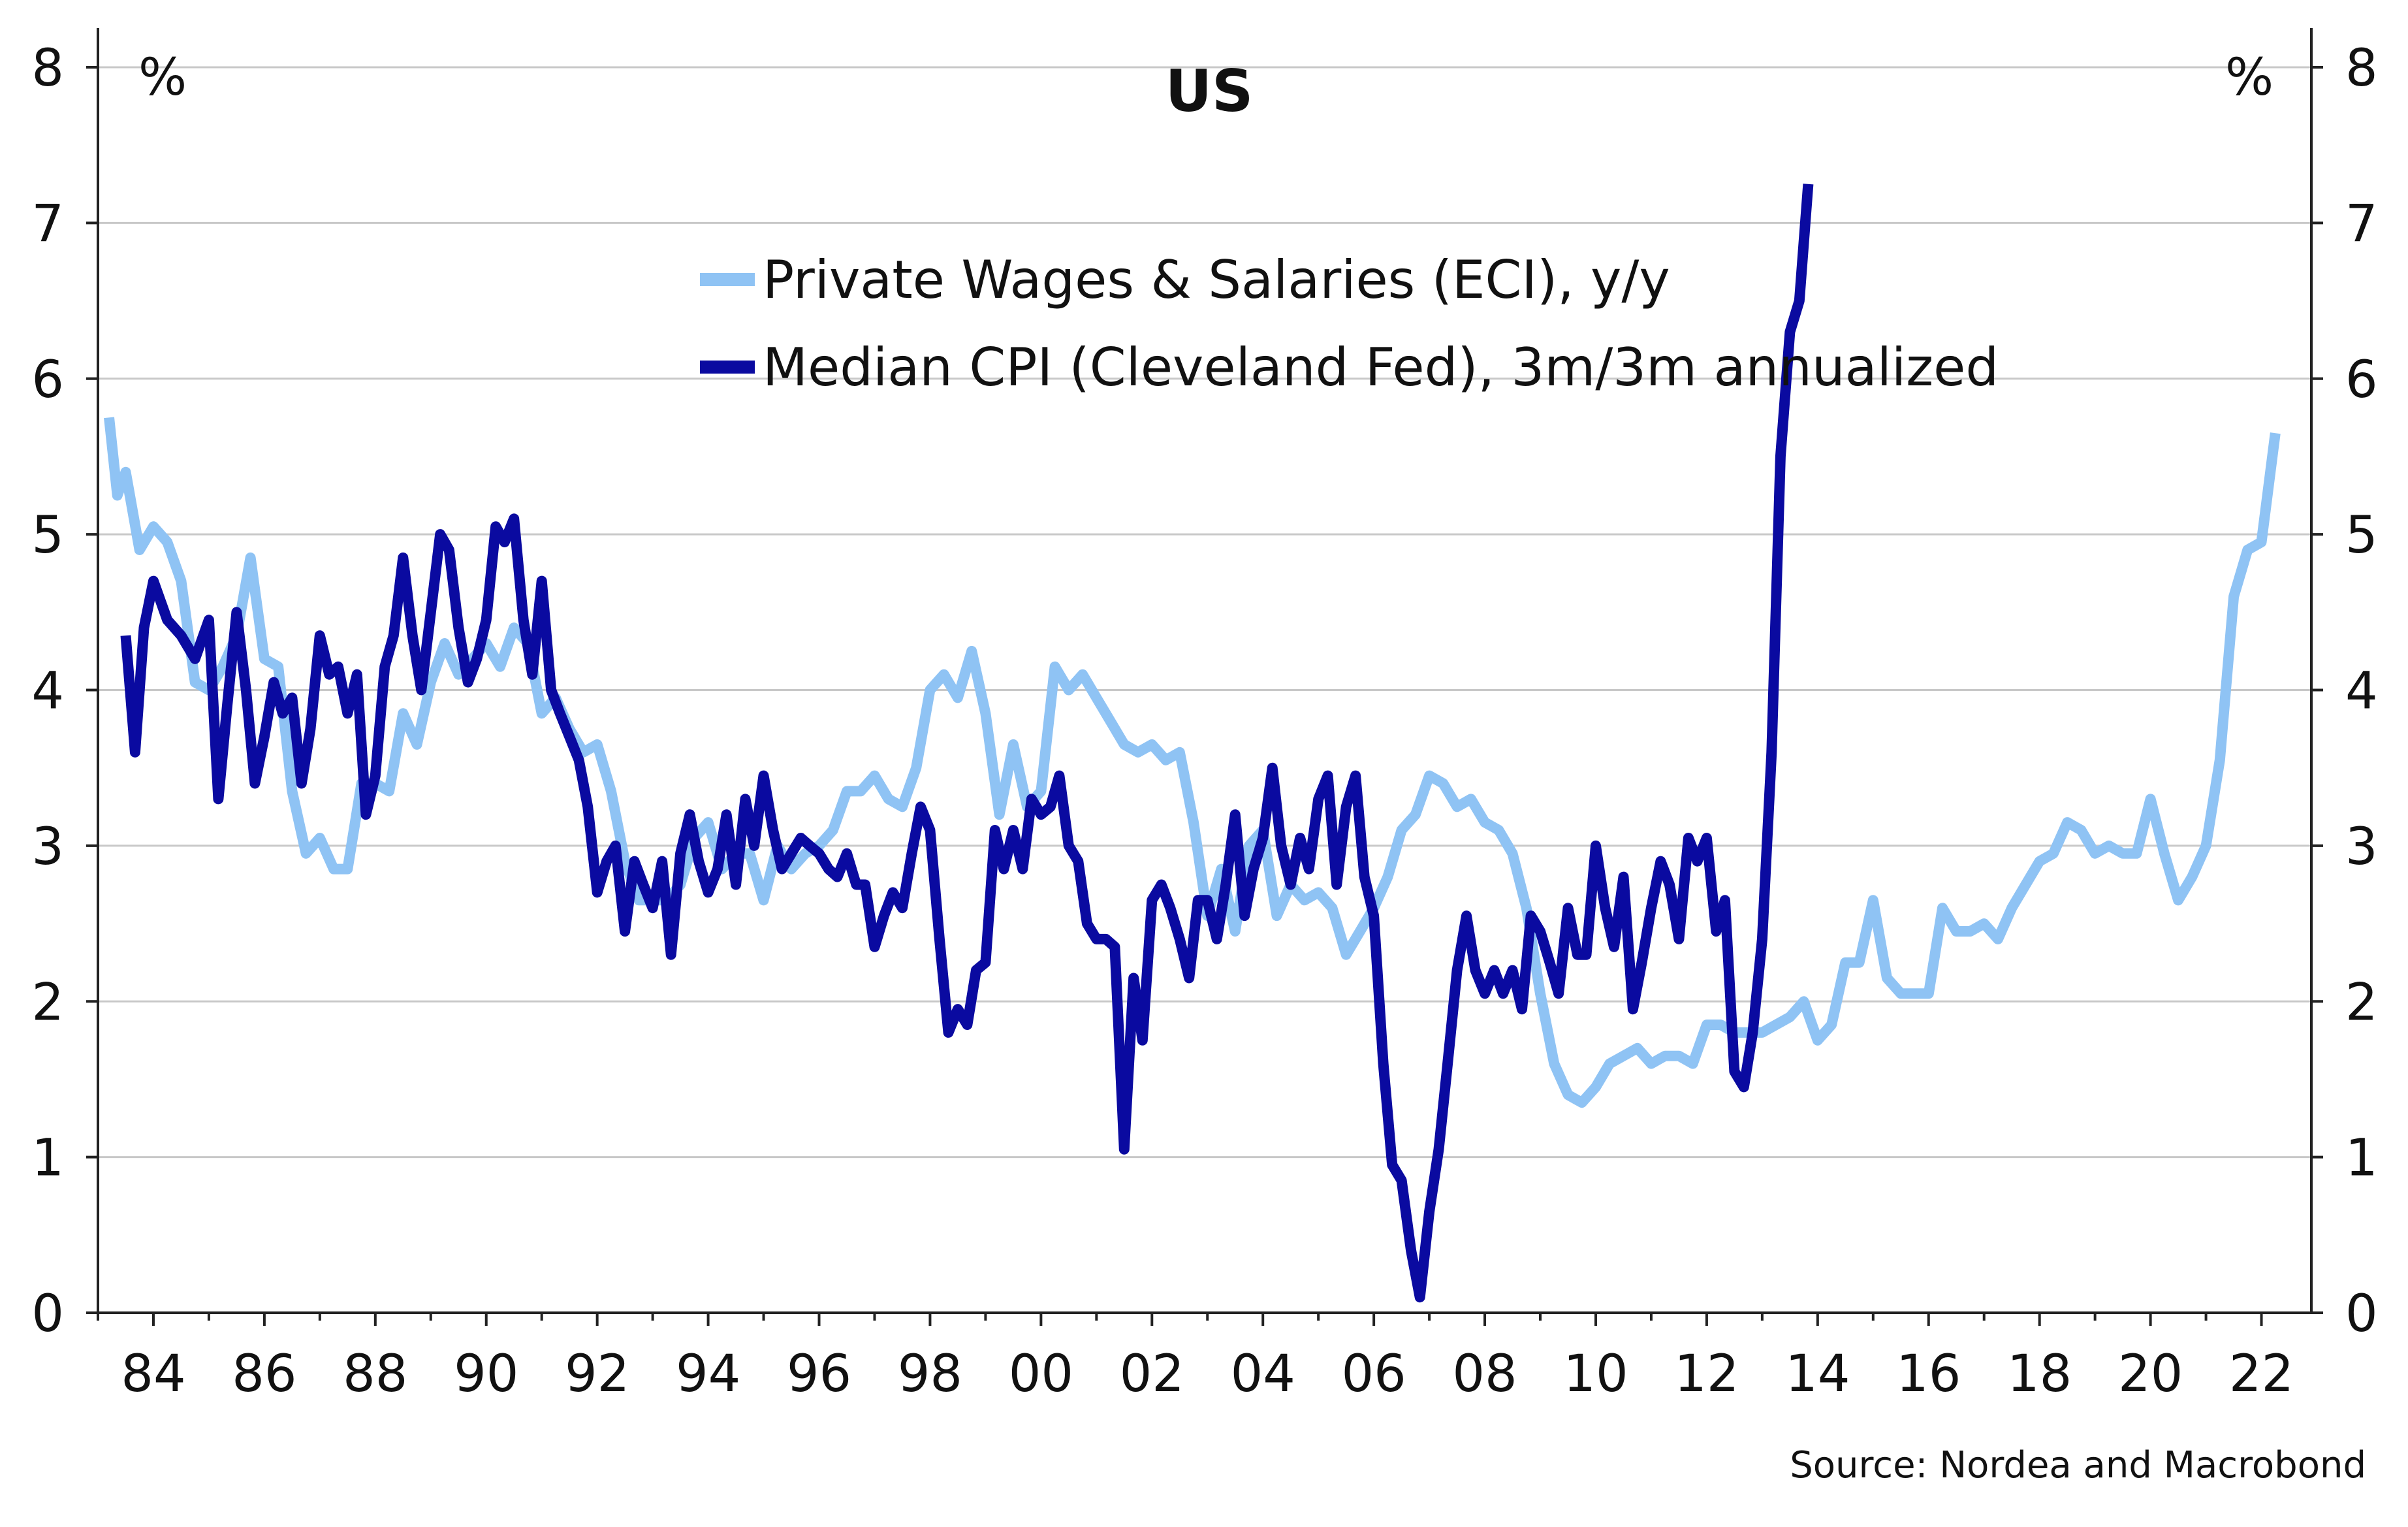 This screenshot has height=1527, width=2408. What do you see at coordinates (1928, 1374) in the screenshot?
I see `x-tick-label: 16` at bounding box center [1928, 1374].